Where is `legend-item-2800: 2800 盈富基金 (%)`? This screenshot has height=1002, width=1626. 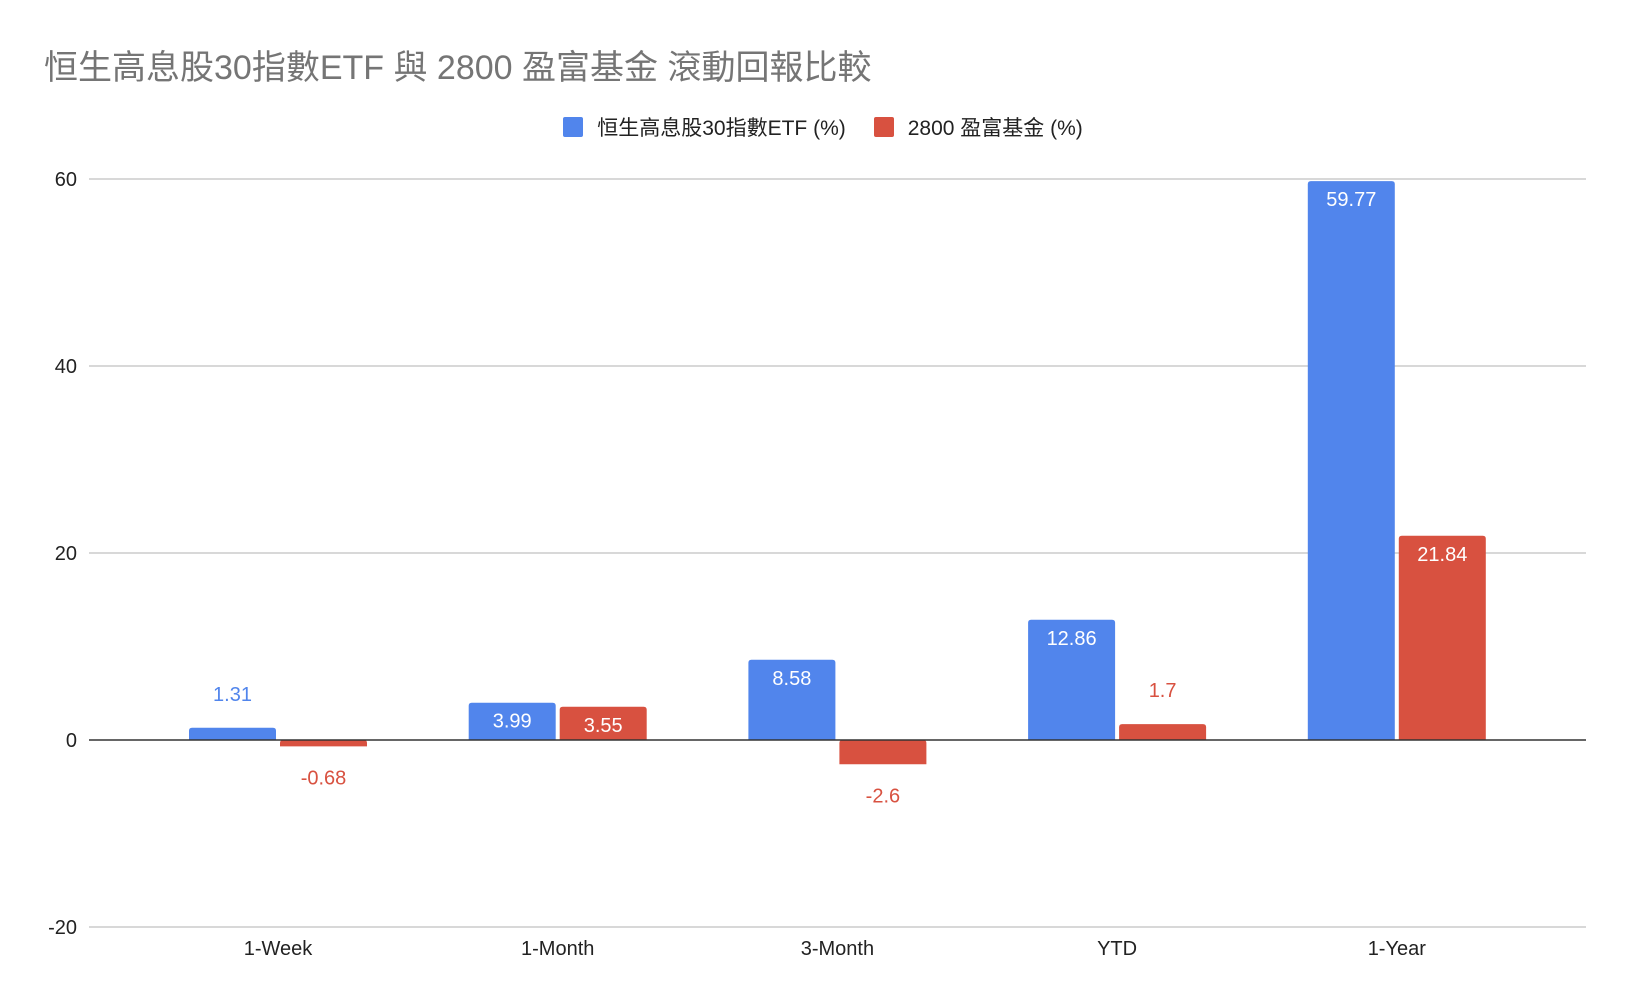 legend-item-2800: 2800 盈富基金 (%) is located at coordinates (978, 127).